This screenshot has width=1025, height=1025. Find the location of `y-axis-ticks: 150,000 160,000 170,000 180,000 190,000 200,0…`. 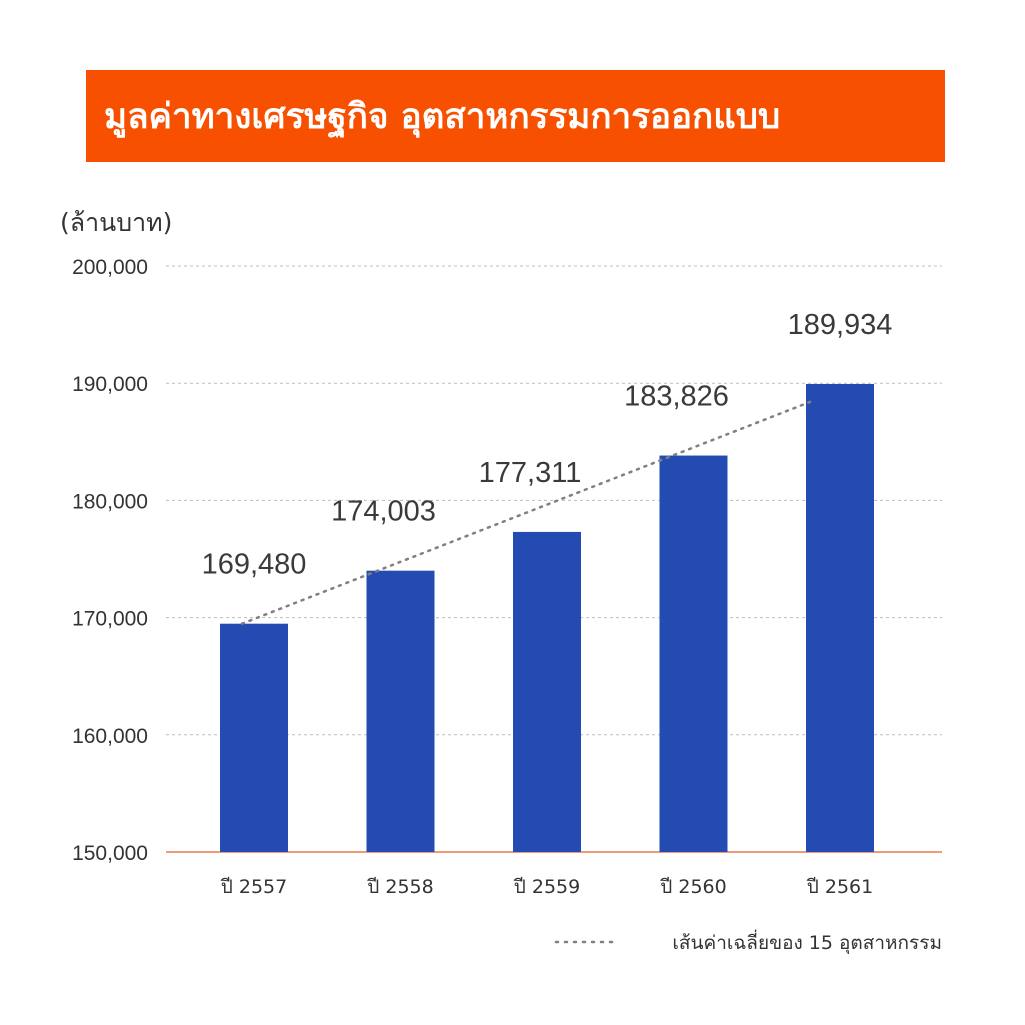

y-axis-ticks: 150,000 160,000 170,000 180,000 190,000 200,0… is located at coordinates (110, 560).